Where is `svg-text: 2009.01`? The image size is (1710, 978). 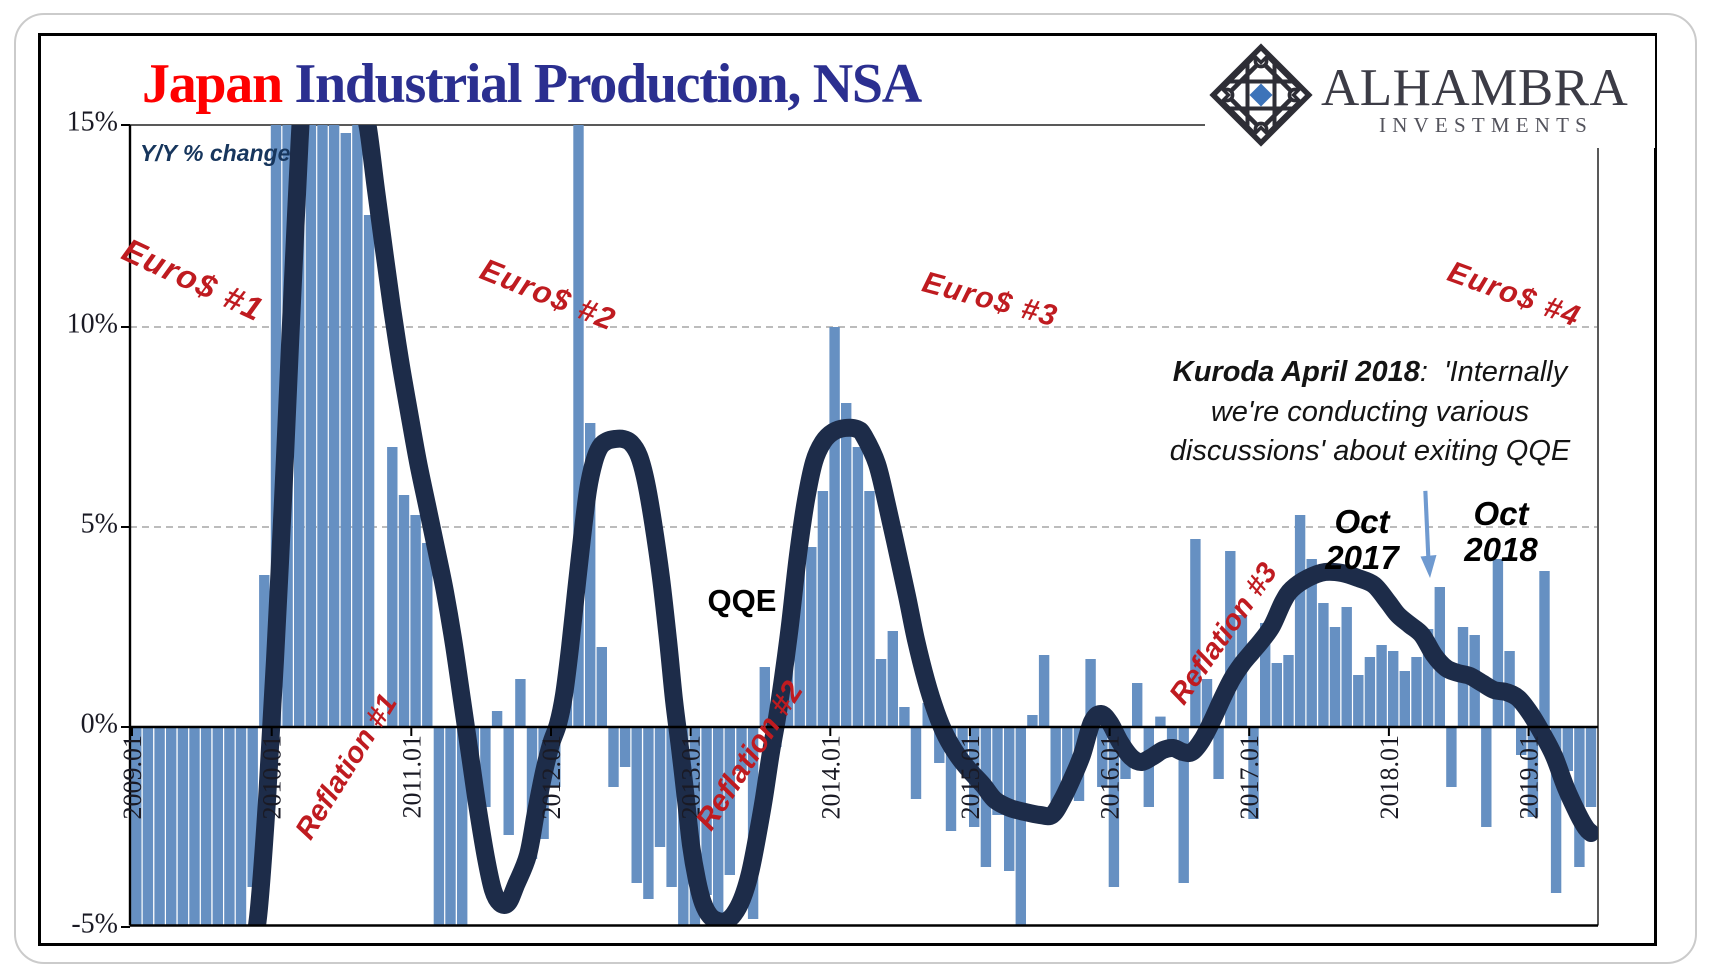
svg-text: 2009.01 is located at coordinates (132, 777).